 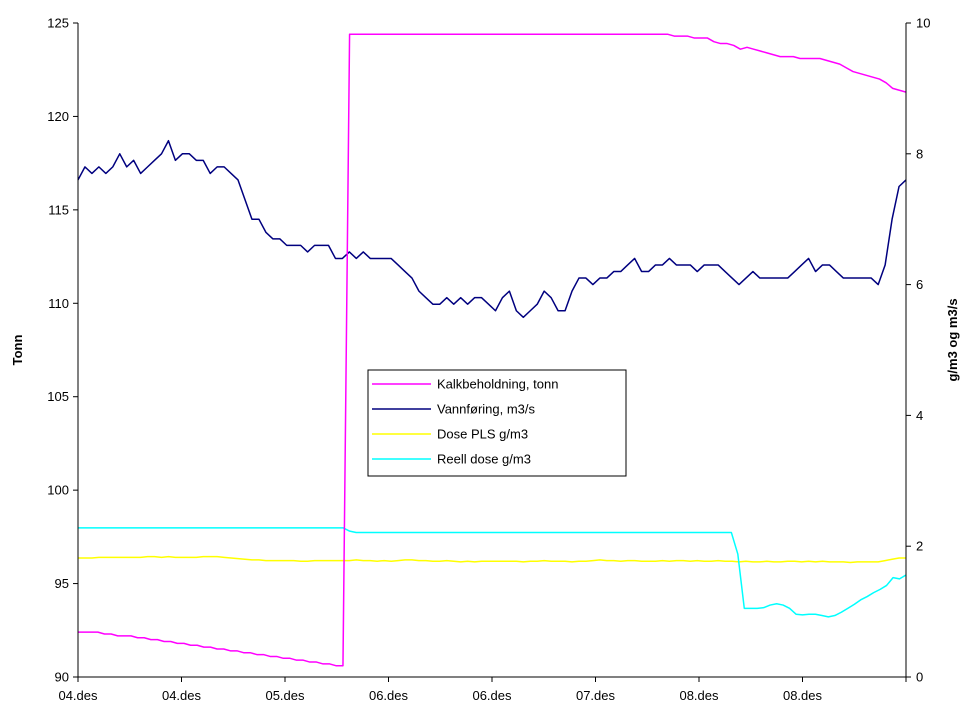 I want to click on left-tick-label: 95, so click(x=62, y=583).